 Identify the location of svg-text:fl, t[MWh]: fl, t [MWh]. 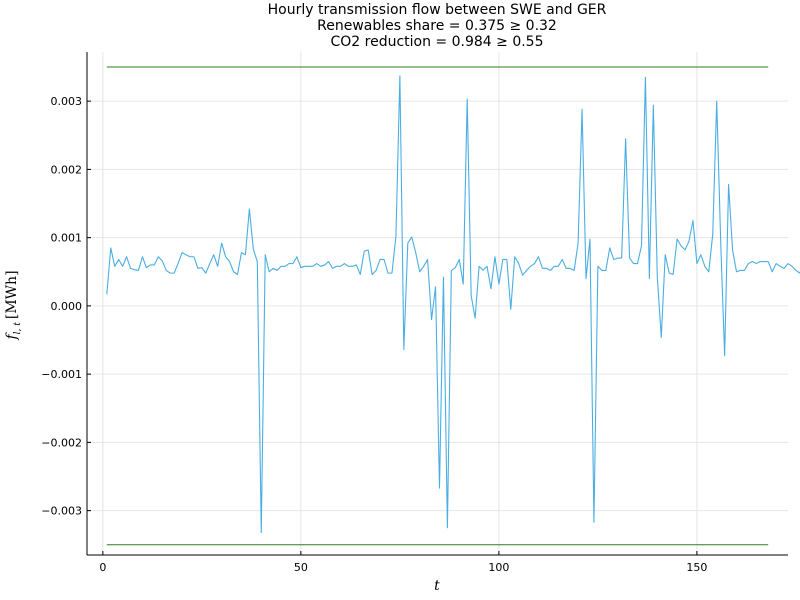
(13, 305).